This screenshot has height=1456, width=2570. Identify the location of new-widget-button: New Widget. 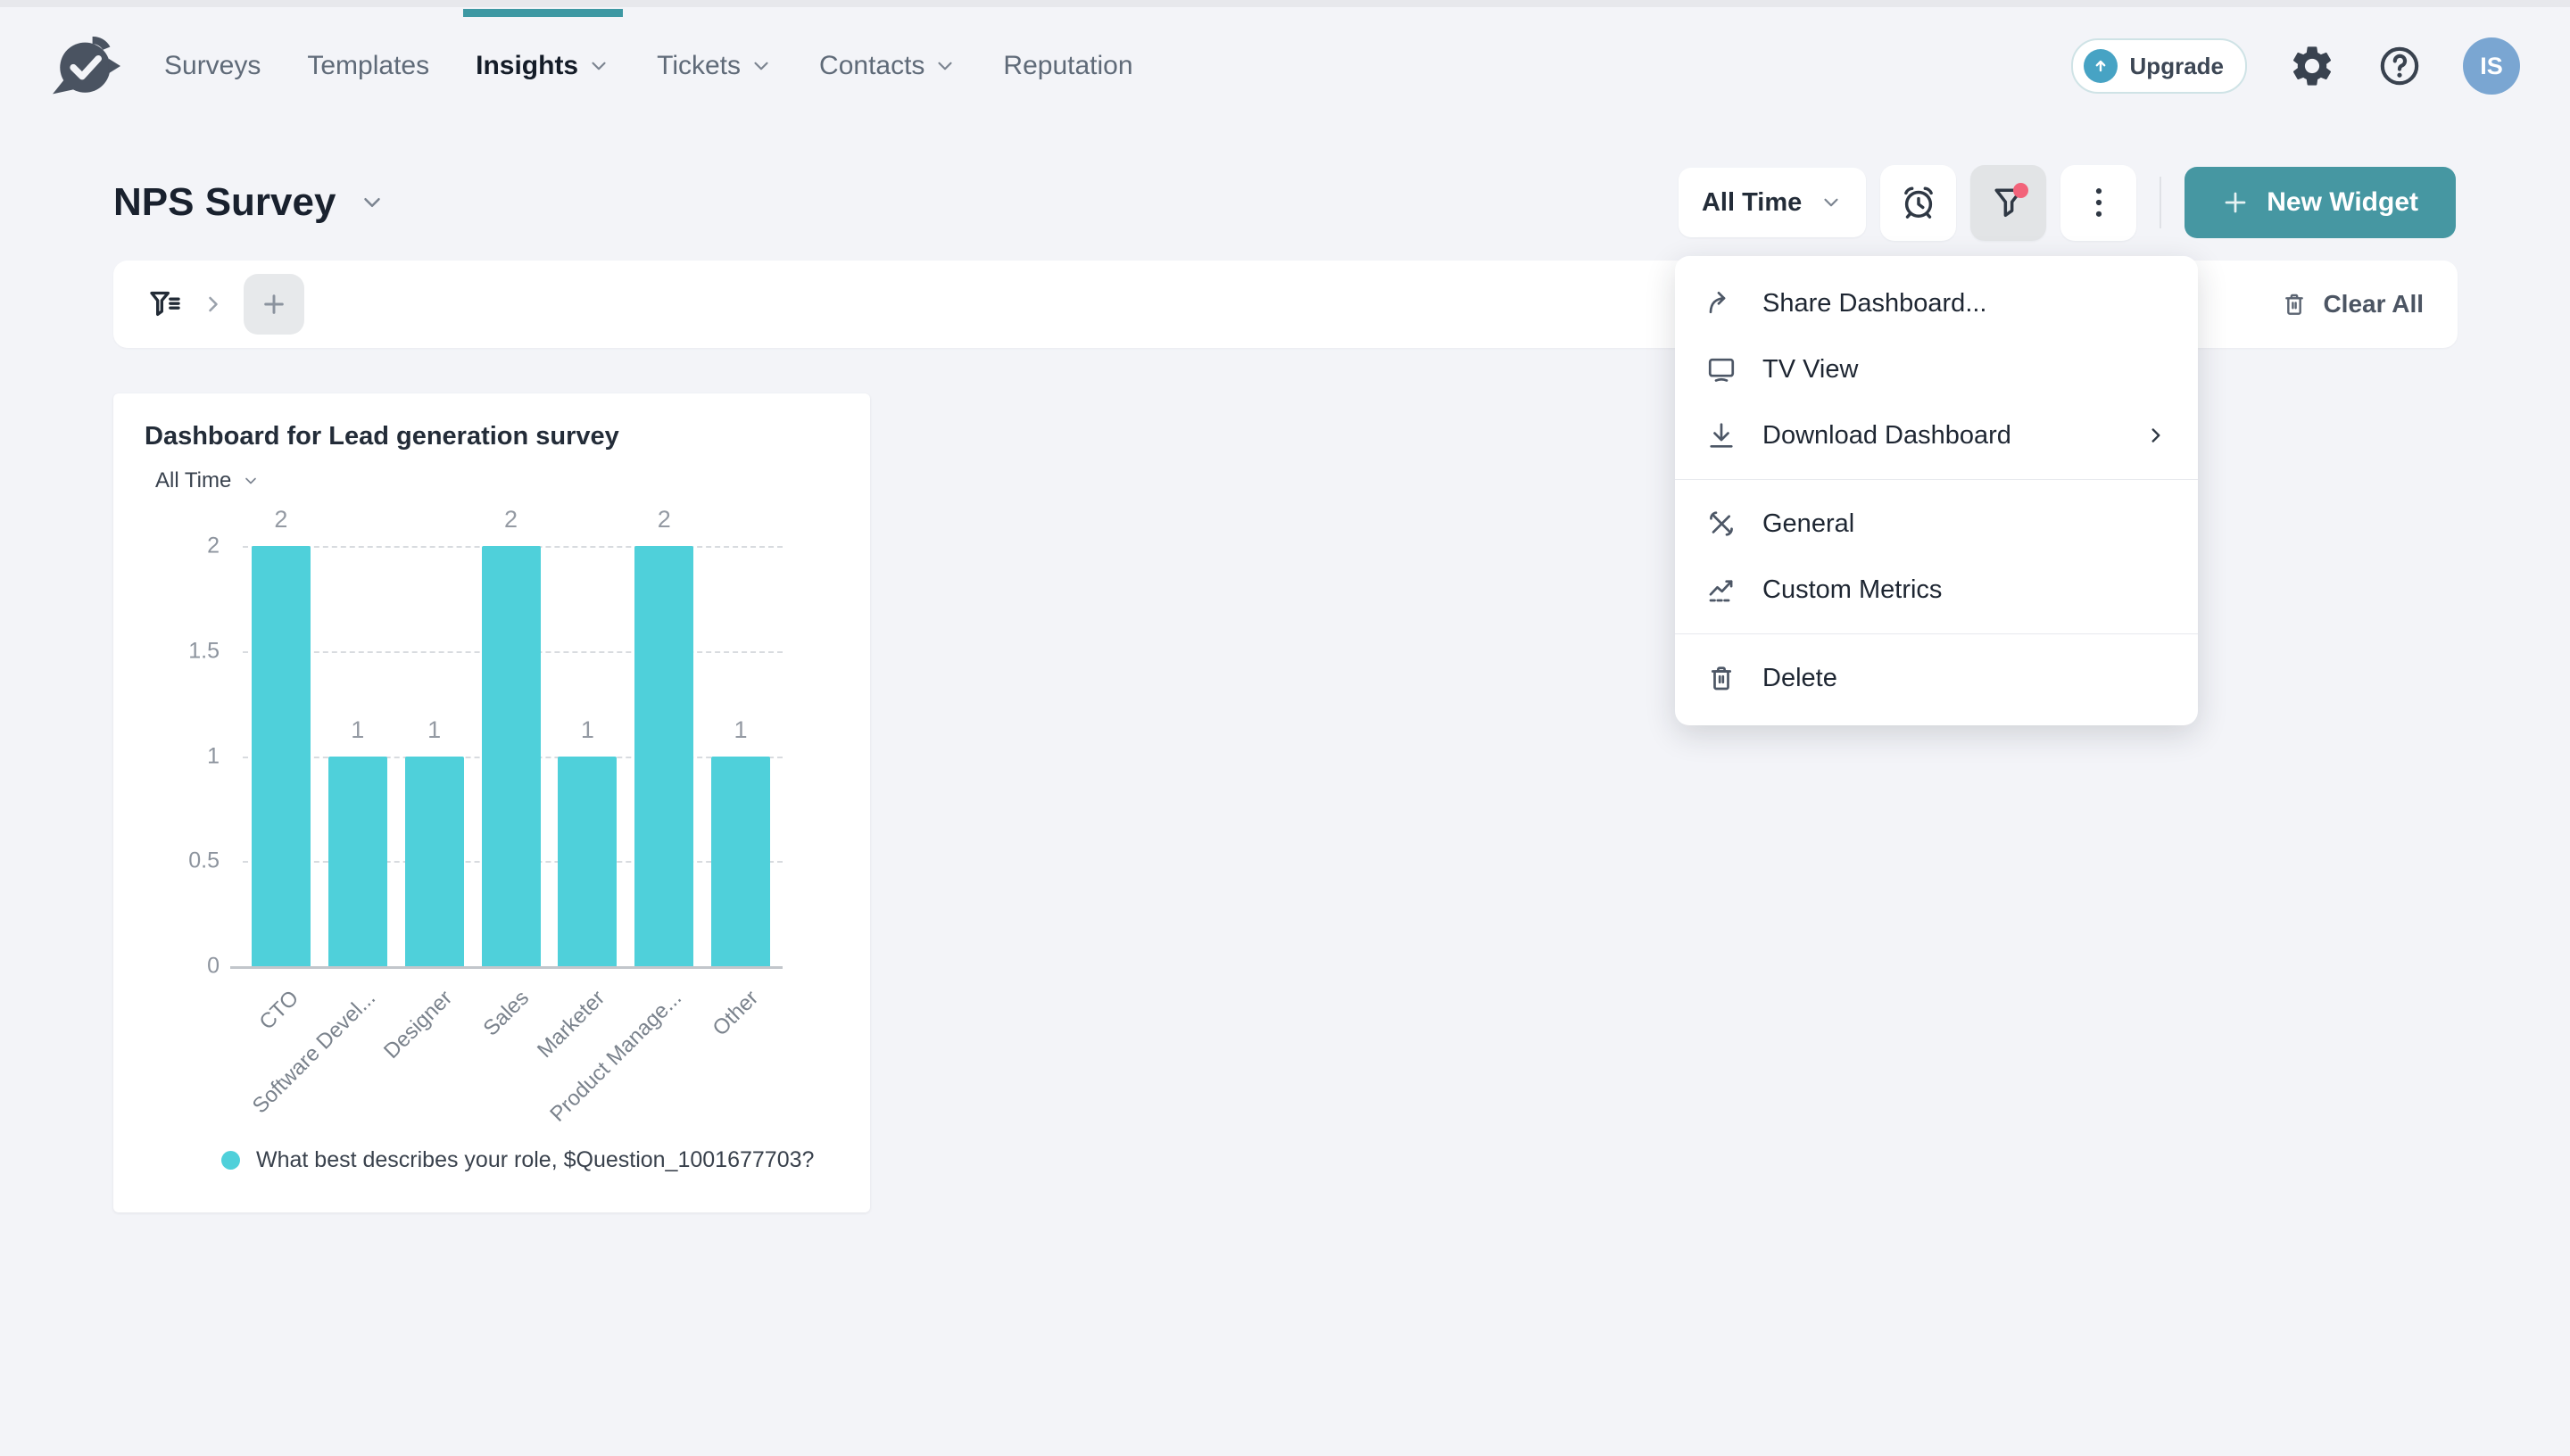
(2320, 203).